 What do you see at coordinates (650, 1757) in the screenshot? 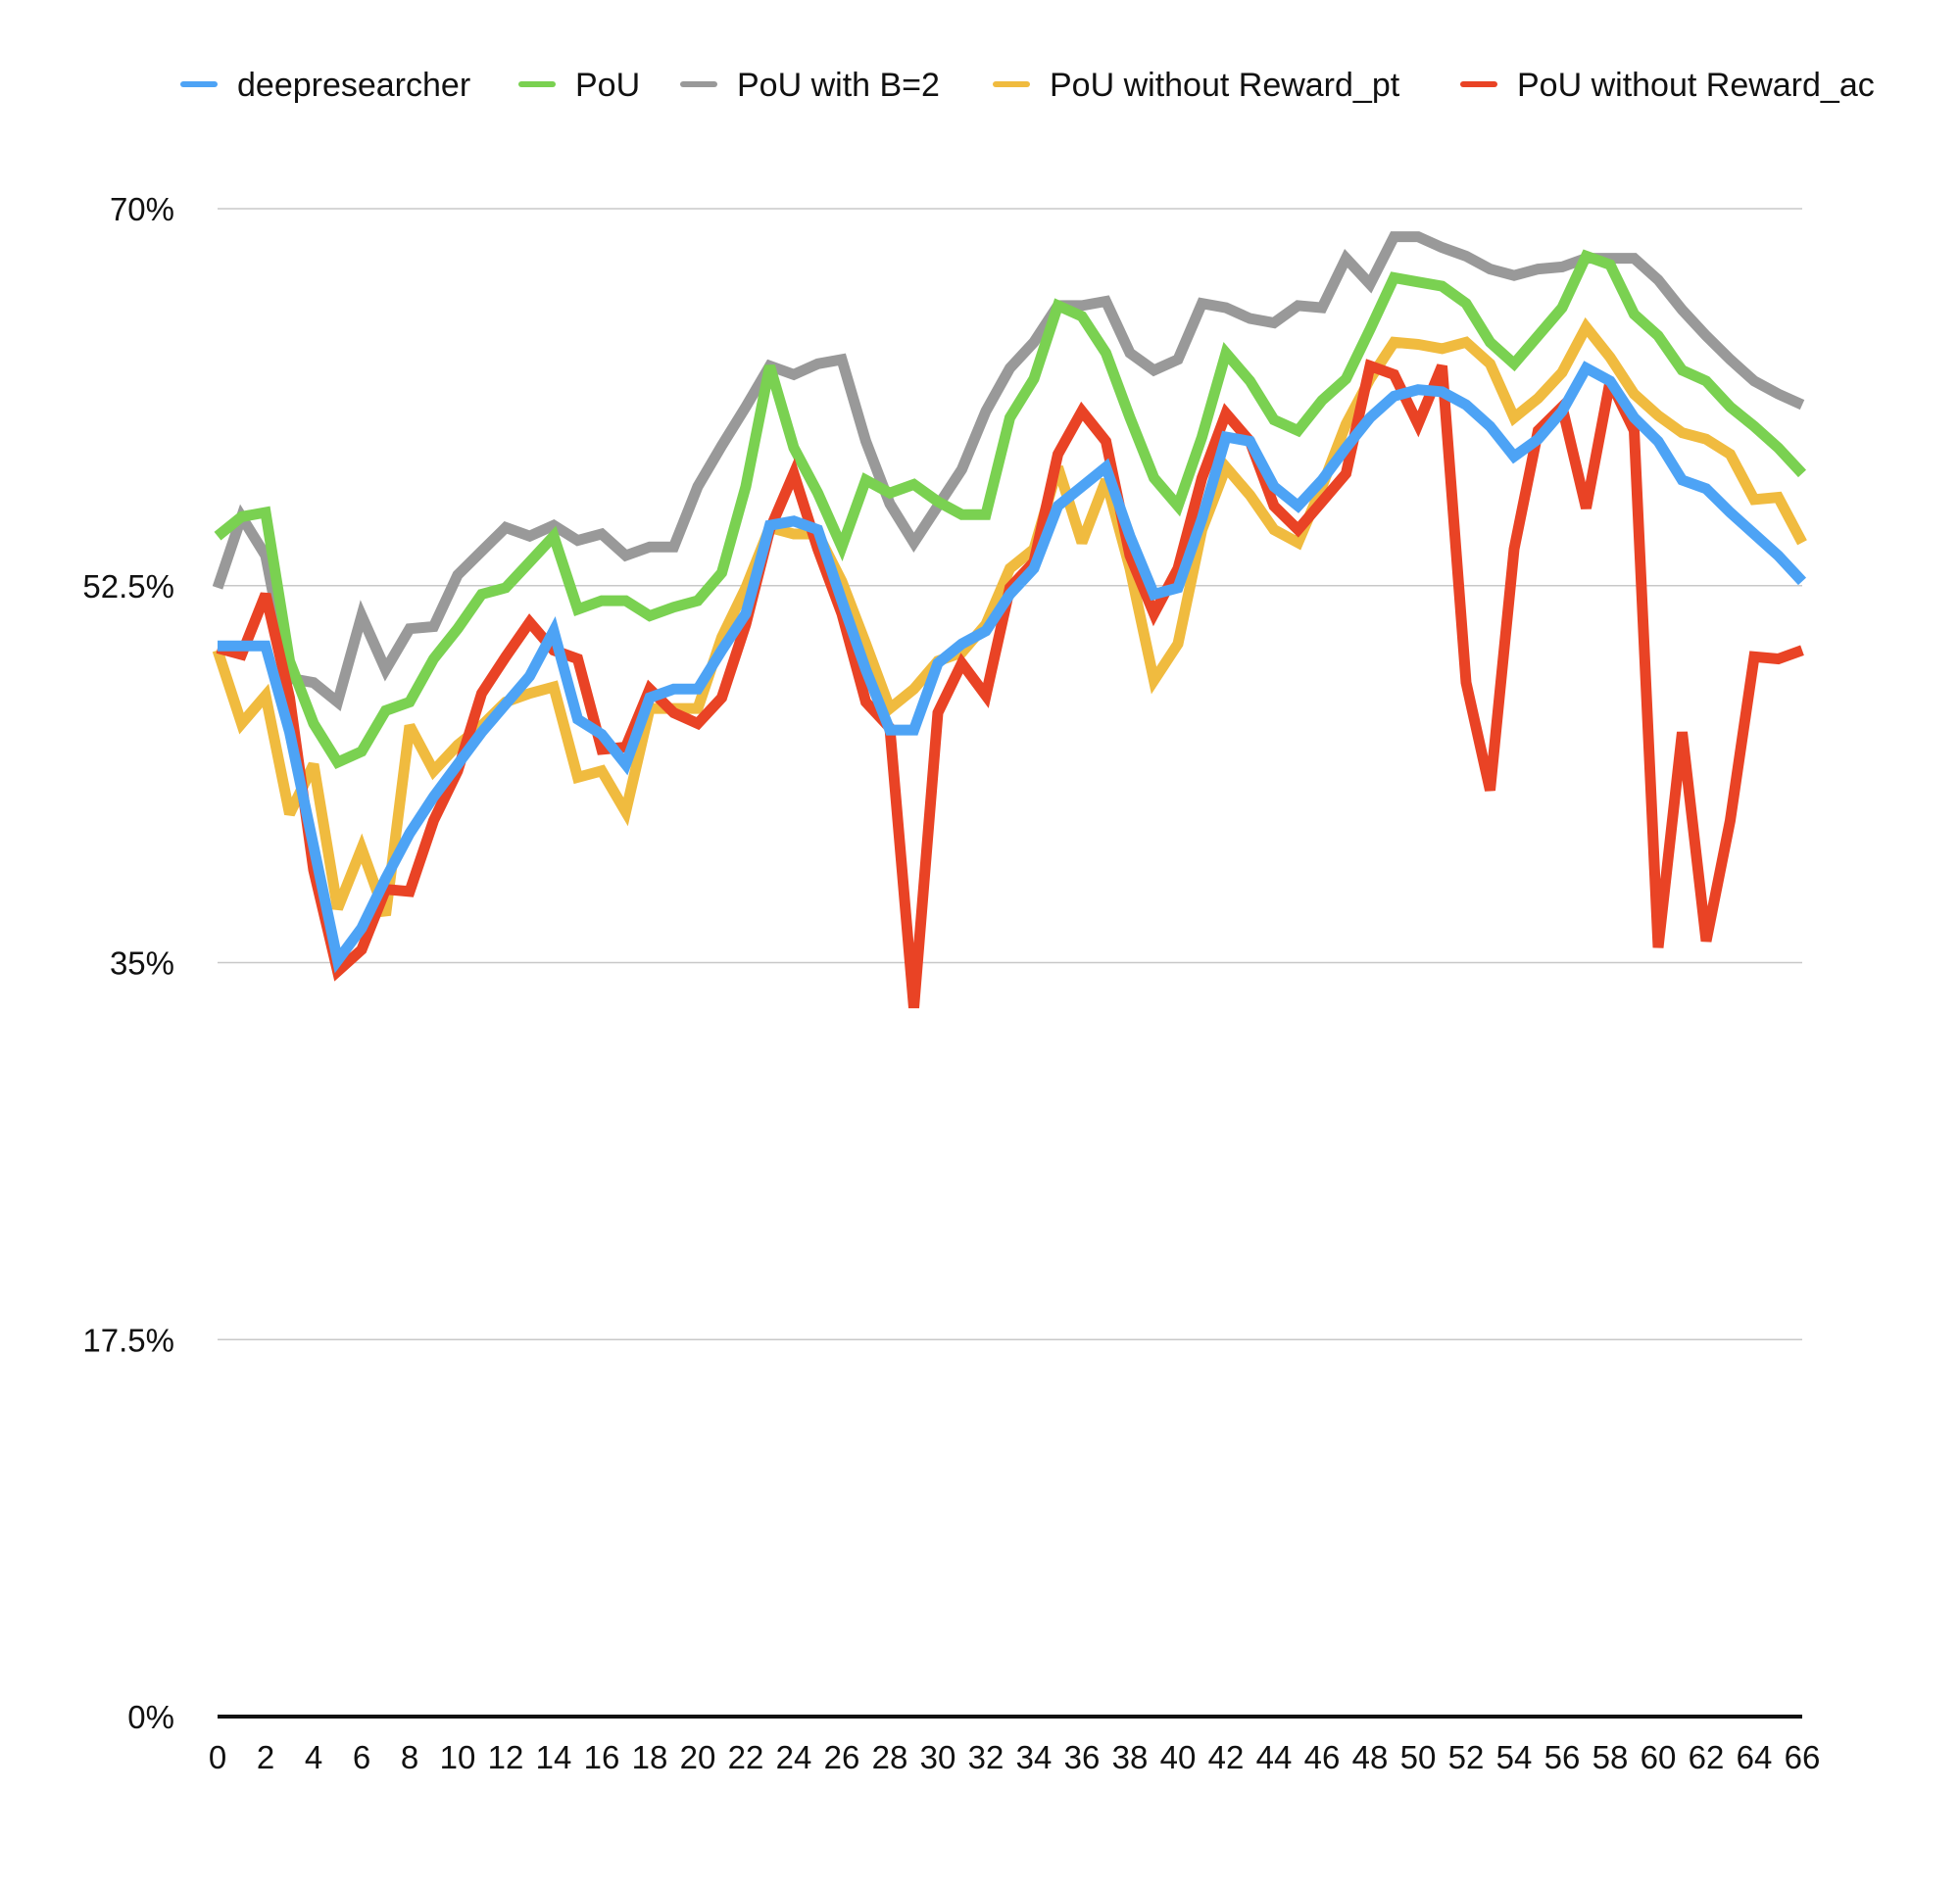
I see `x-tick-label: 18` at bounding box center [650, 1757].